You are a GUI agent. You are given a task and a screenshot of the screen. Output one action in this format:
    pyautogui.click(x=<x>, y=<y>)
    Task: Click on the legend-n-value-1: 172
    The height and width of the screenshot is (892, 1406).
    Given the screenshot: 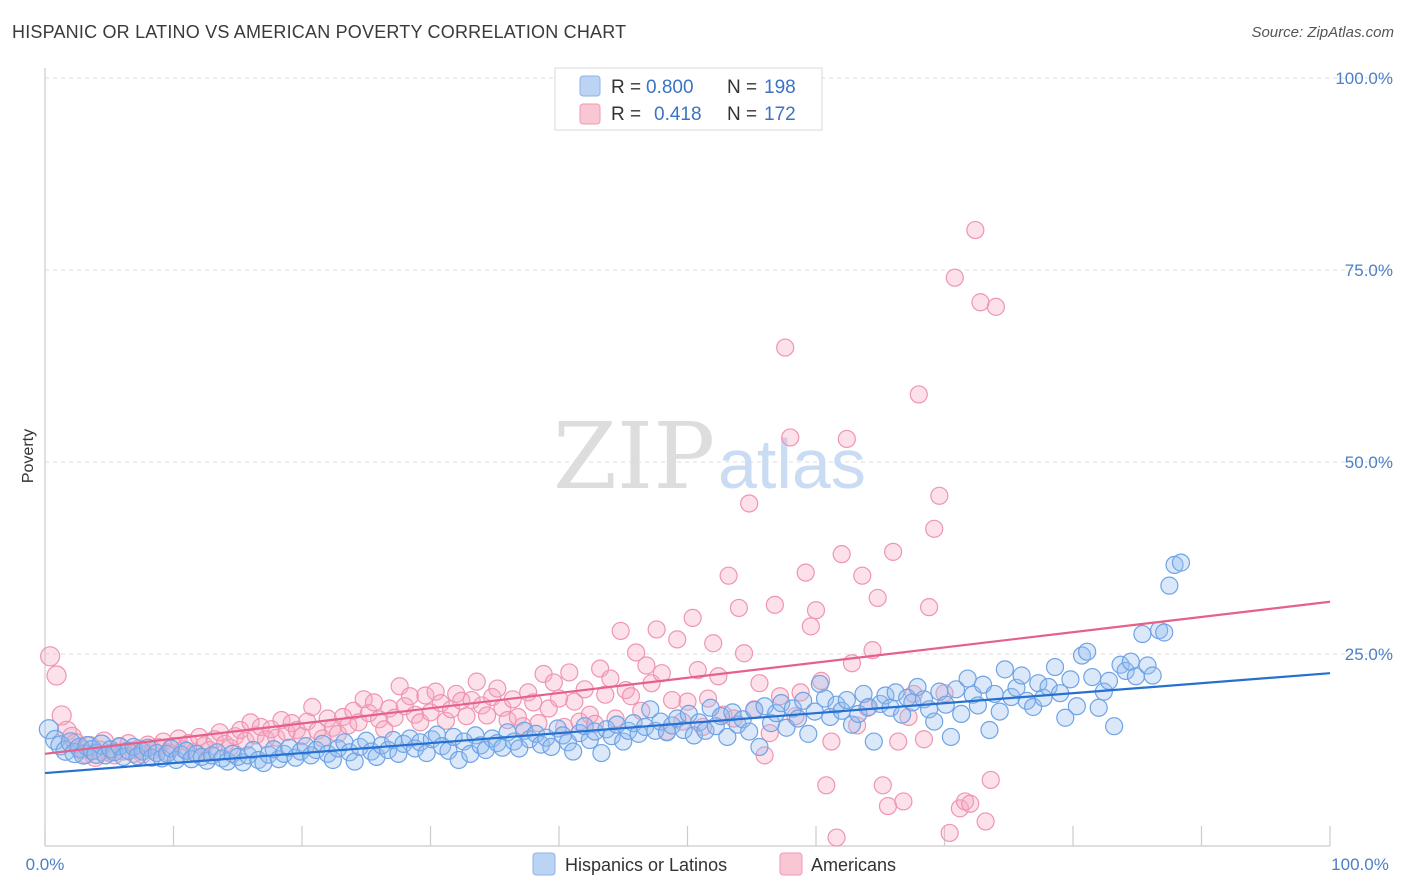 What is the action you would take?
    pyautogui.click(x=780, y=114)
    